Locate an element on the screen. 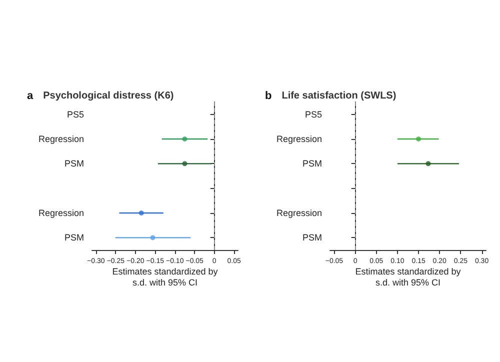 This screenshot has width=500, height=362. chart-title: Life satisfaction (SWLS) is located at coordinates (339, 96).